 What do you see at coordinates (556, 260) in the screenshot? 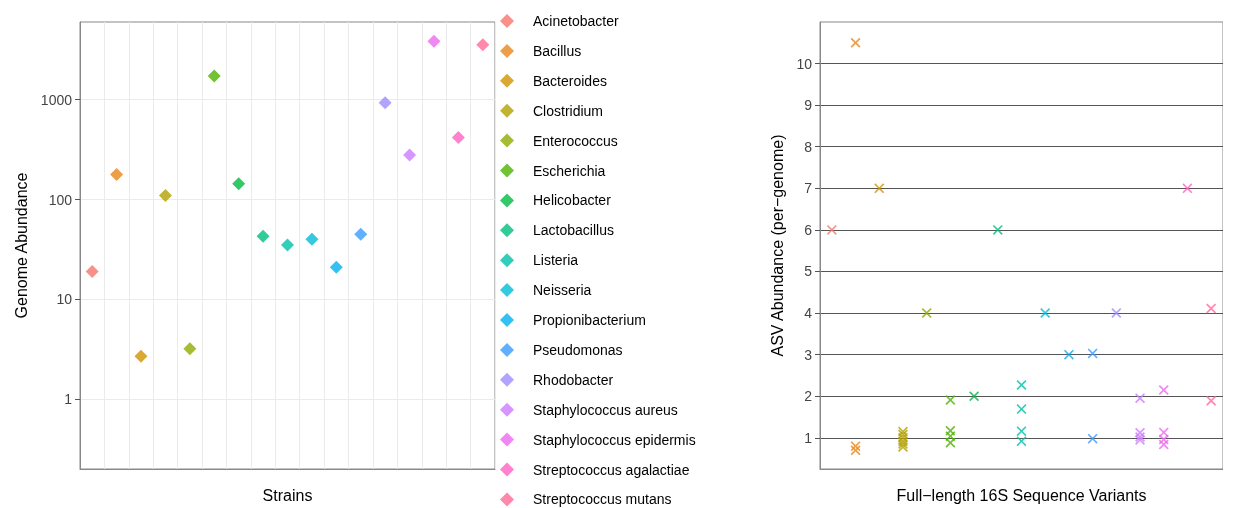
I see `legend-label: Listeria` at bounding box center [556, 260].